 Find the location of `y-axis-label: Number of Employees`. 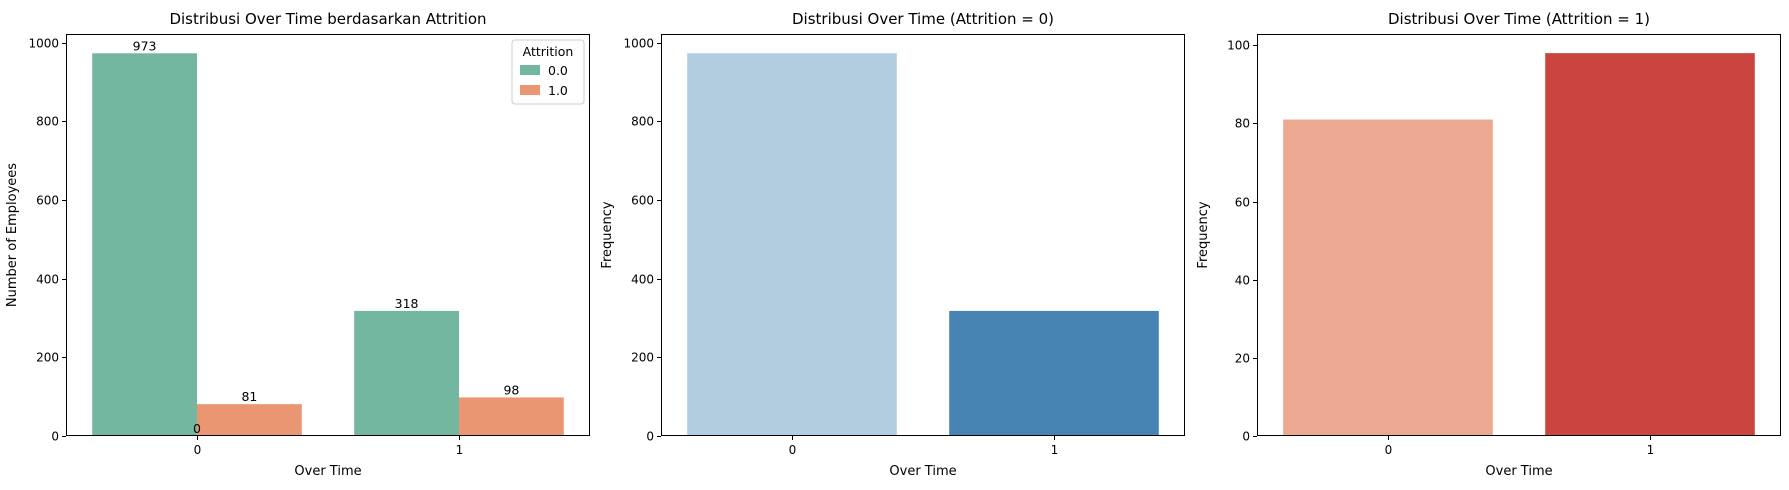

y-axis-label: Number of Employees is located at coordinates (12, 235).